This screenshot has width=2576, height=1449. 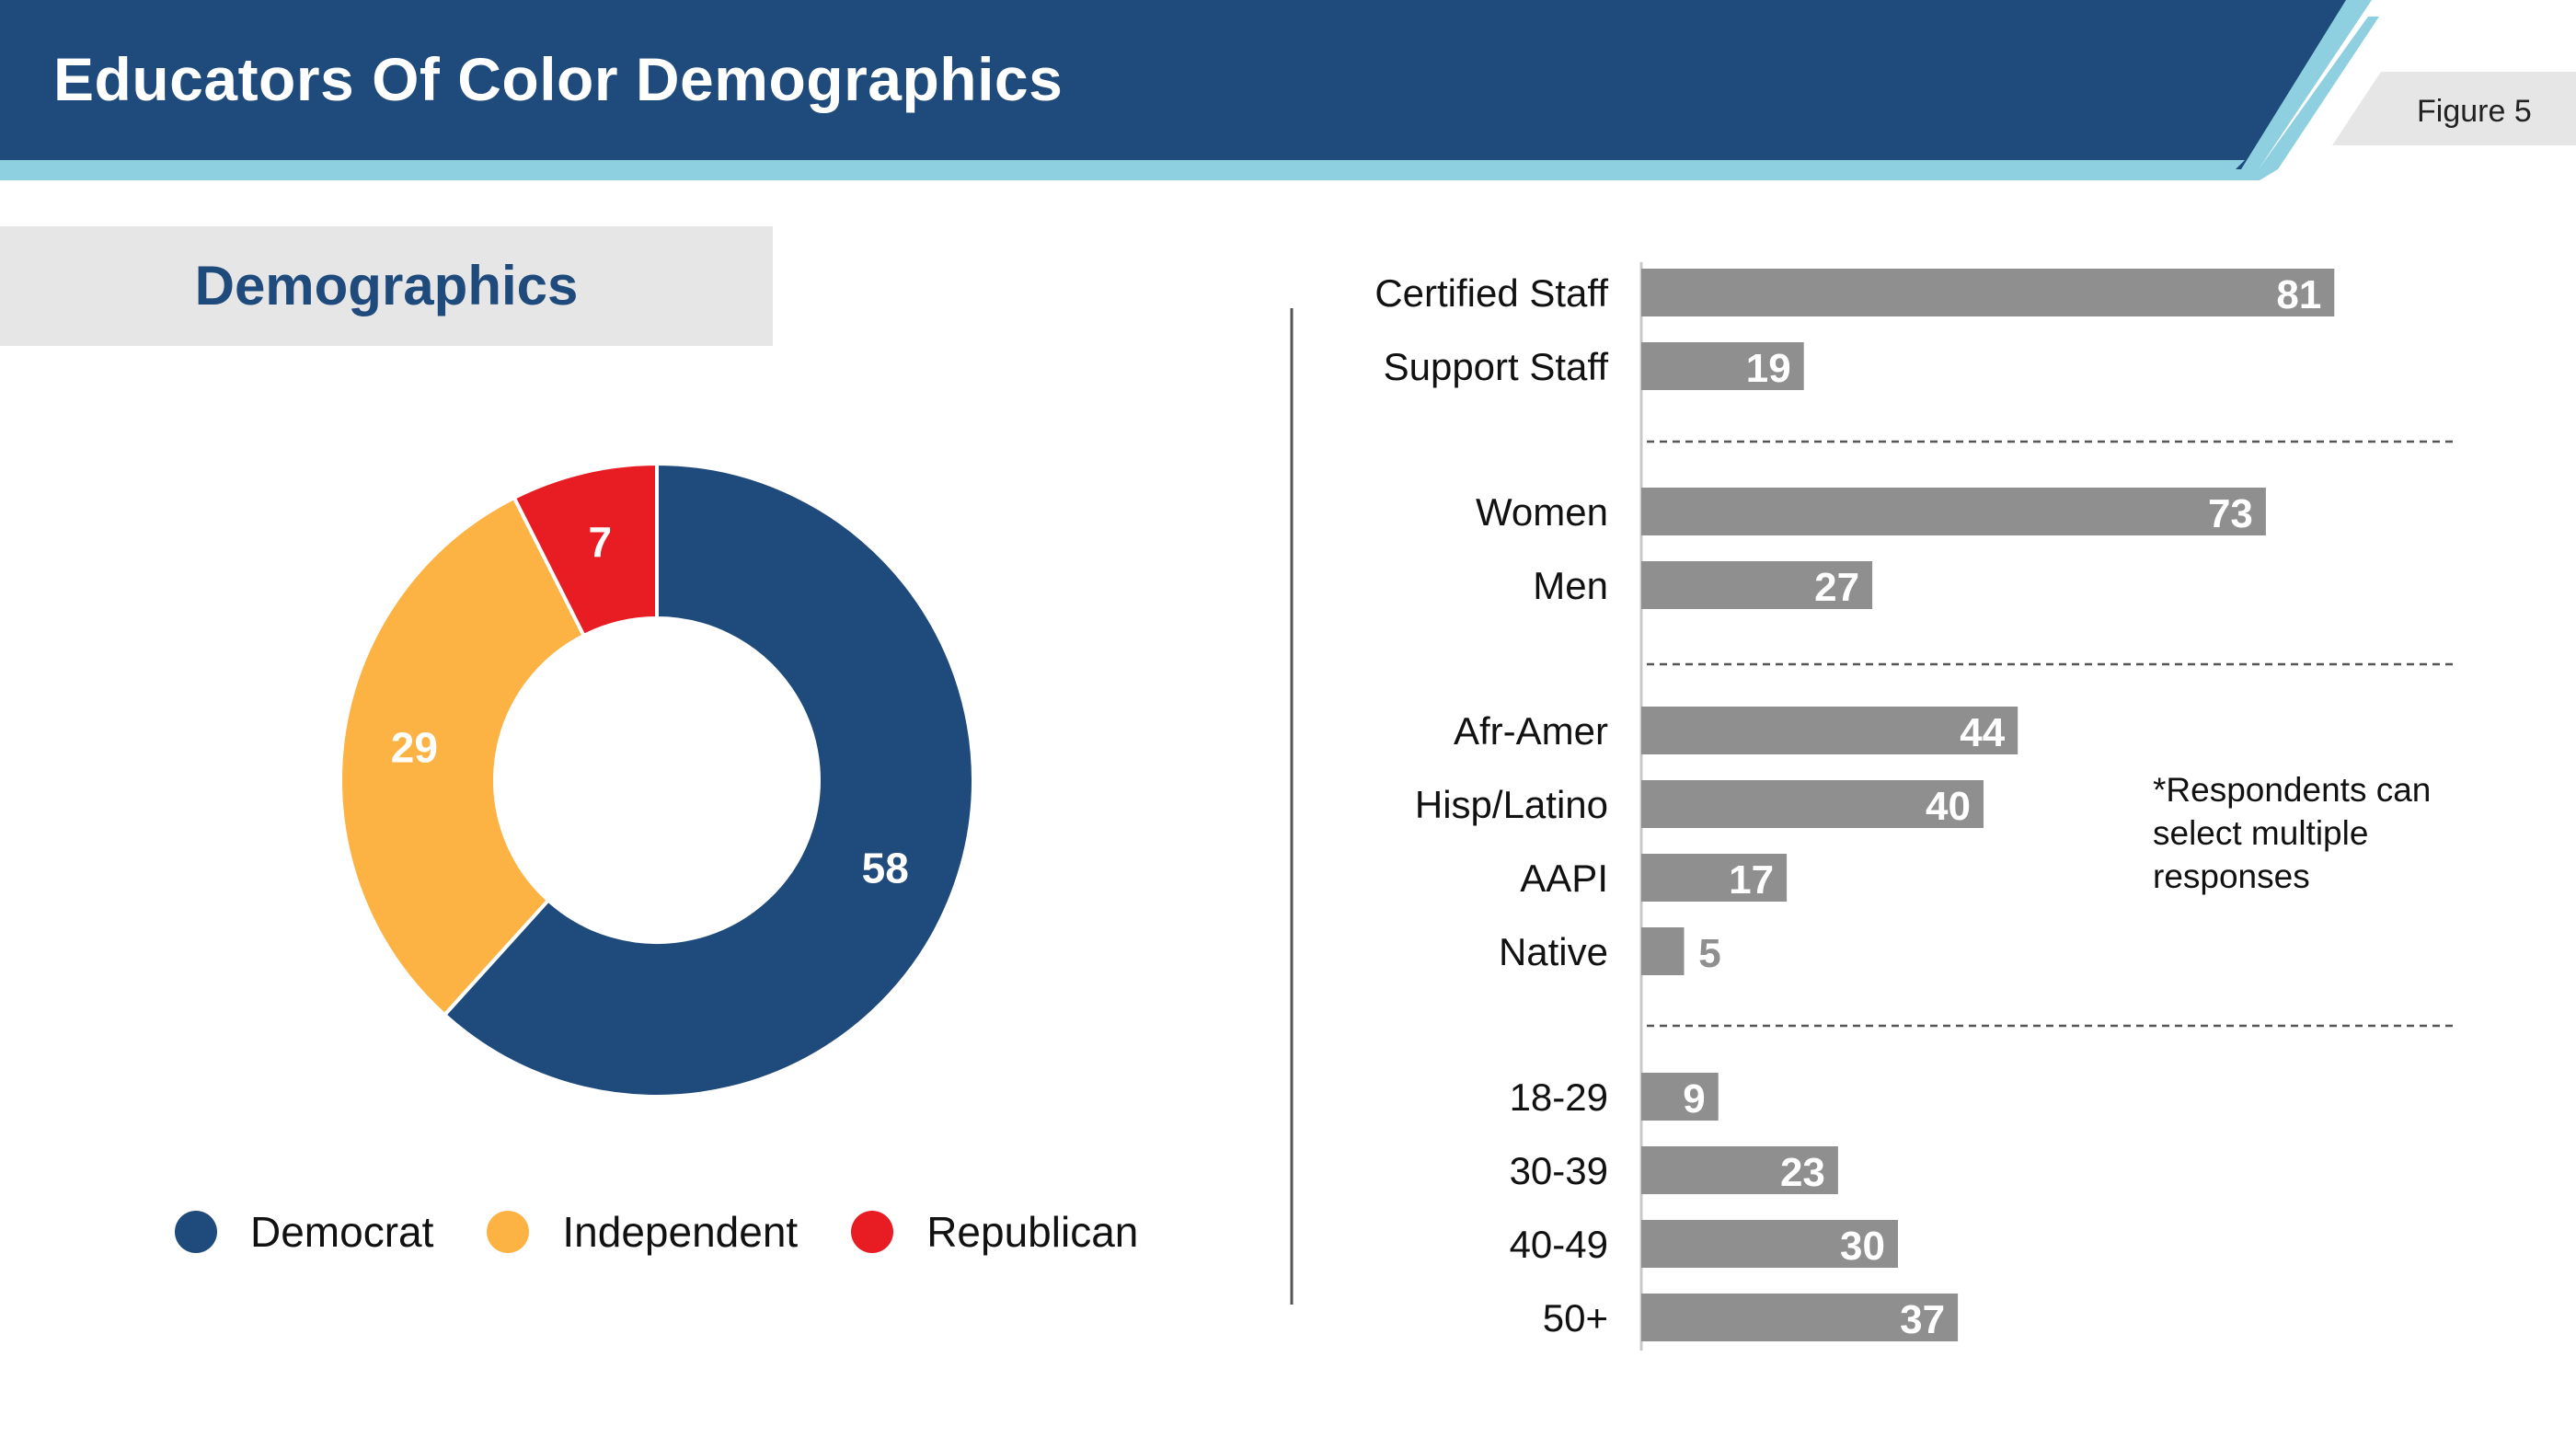 What do you see at coordinates (1988, 292) in the screenshot?
I see `bar-certified-staff` at bounding box center [1988, 292].